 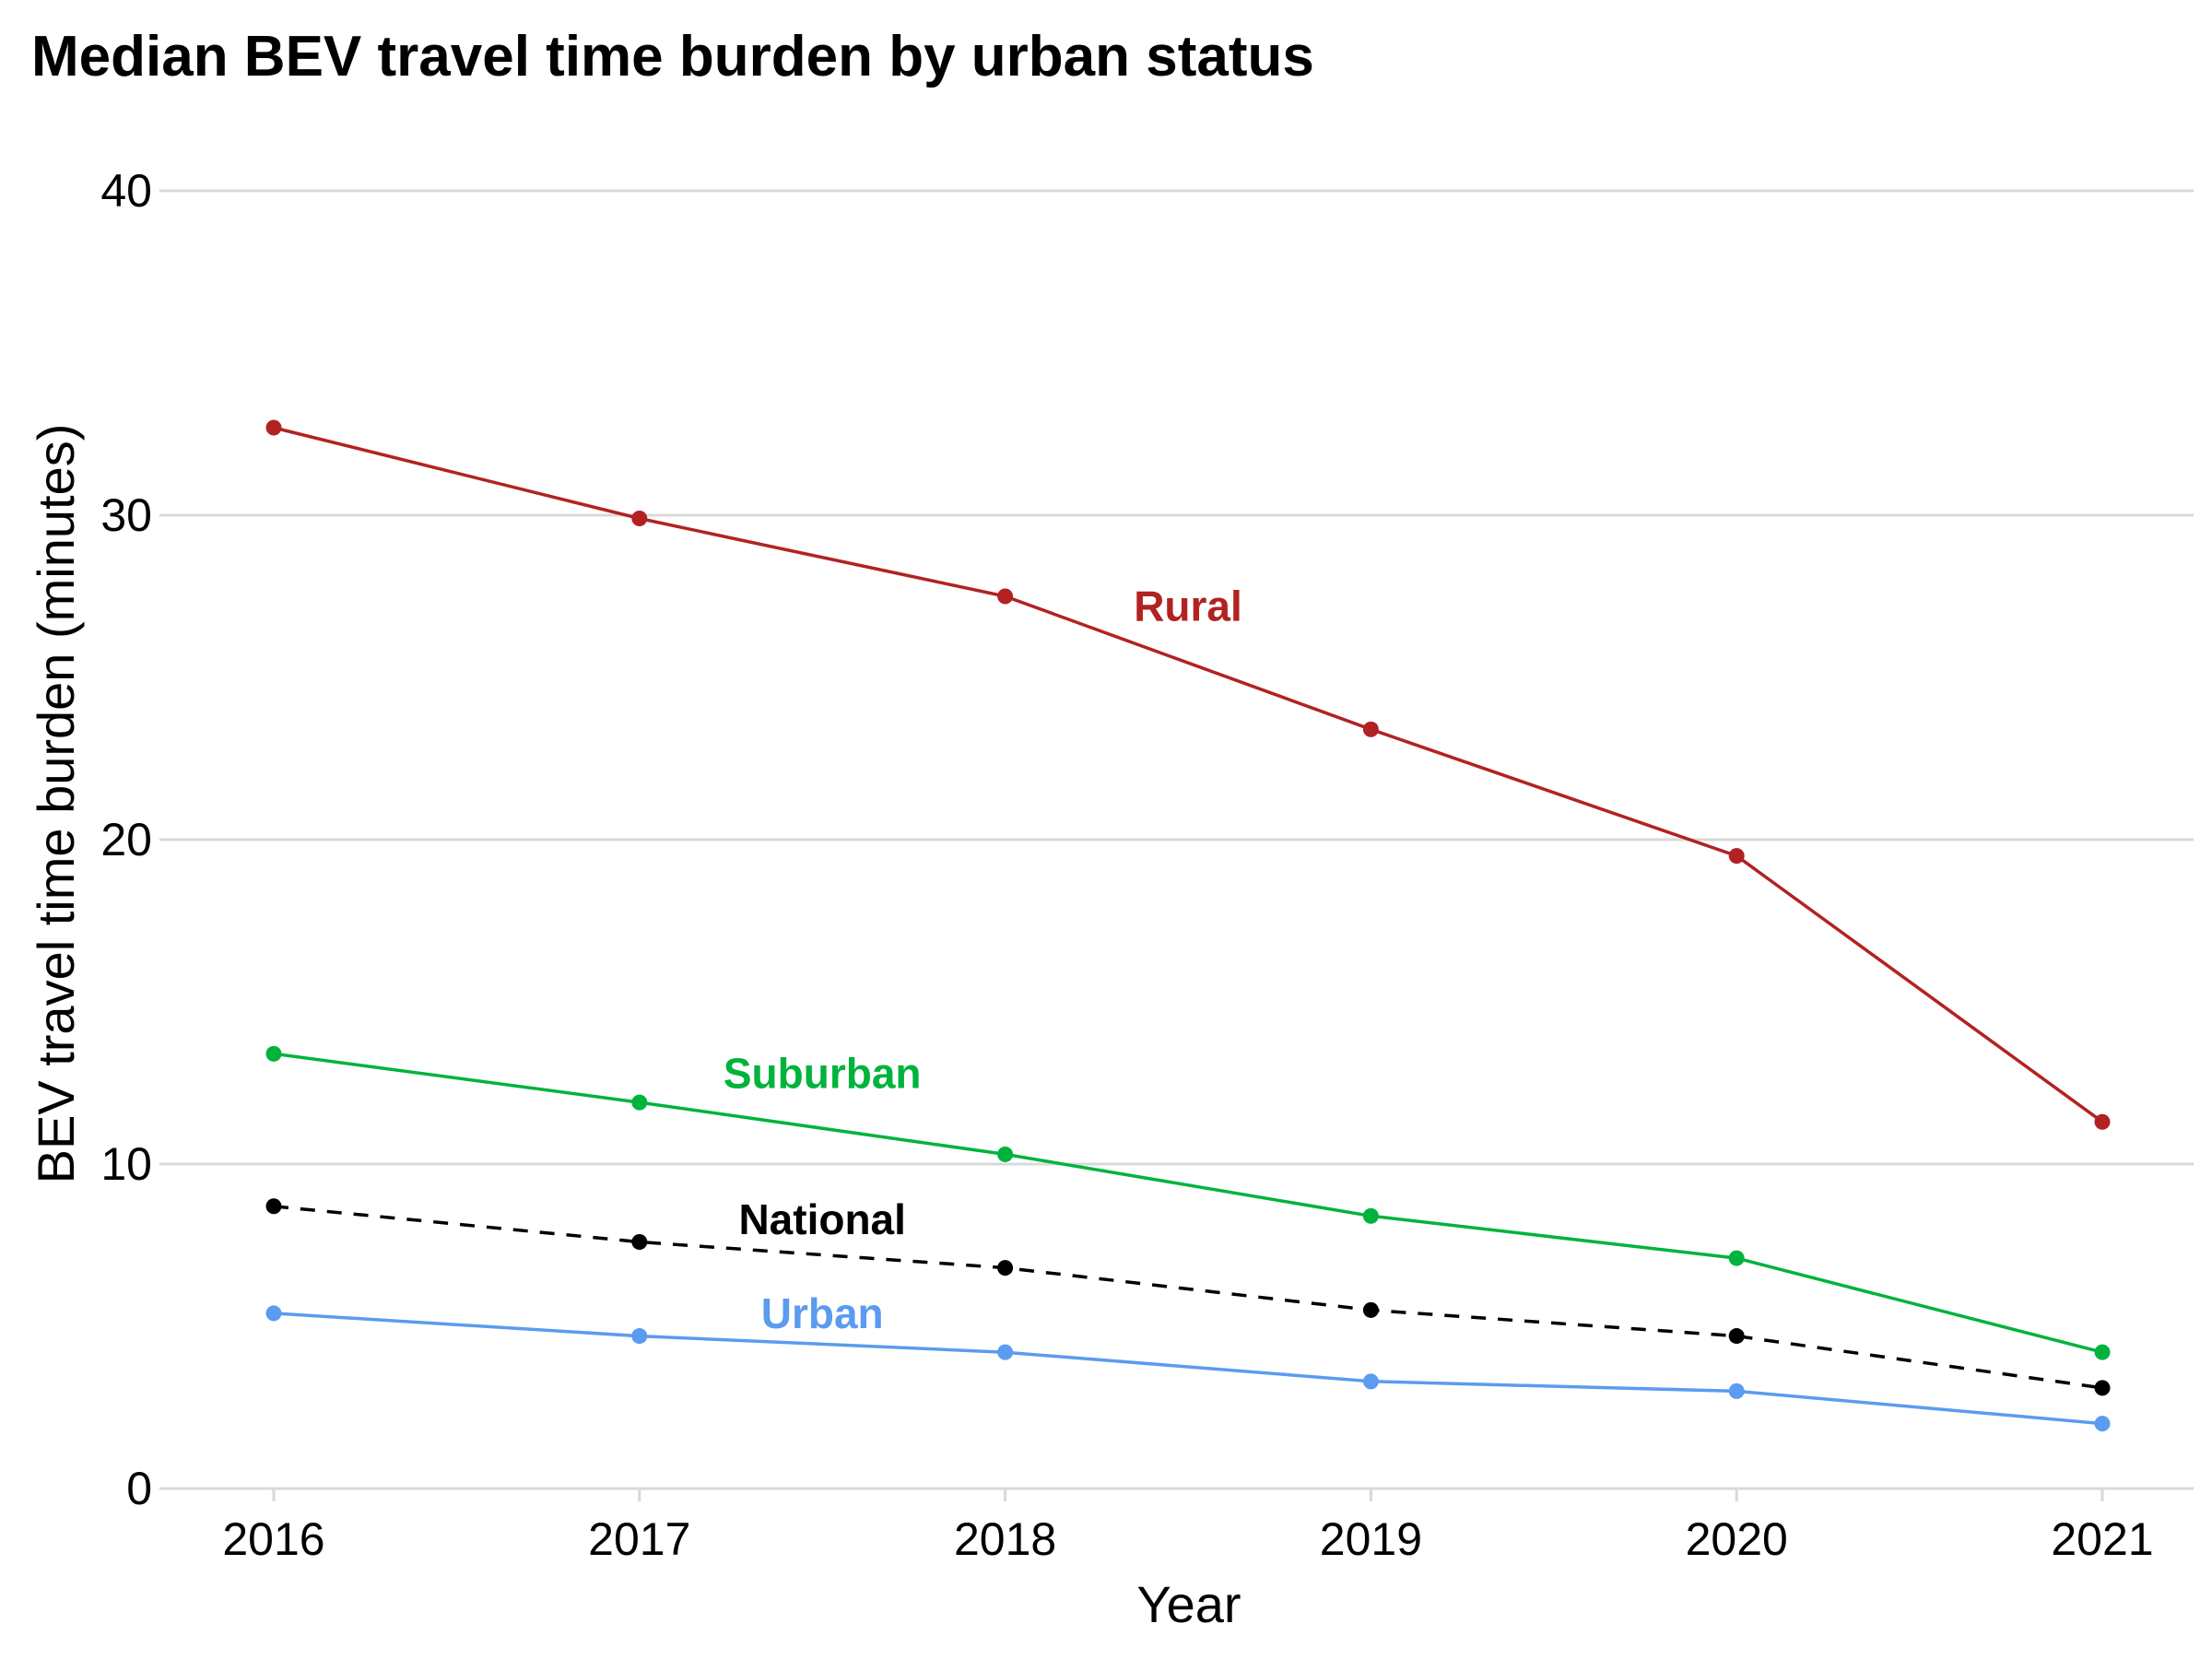 I want to click on series-line-urban, so click(x=1188, y=1369).